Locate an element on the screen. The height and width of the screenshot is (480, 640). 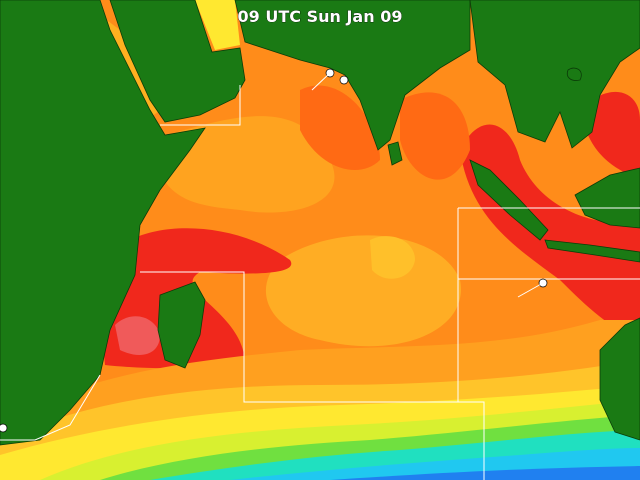
map-title: 09 UTC Sun Jan 09 is located at coordinates (320, 16).